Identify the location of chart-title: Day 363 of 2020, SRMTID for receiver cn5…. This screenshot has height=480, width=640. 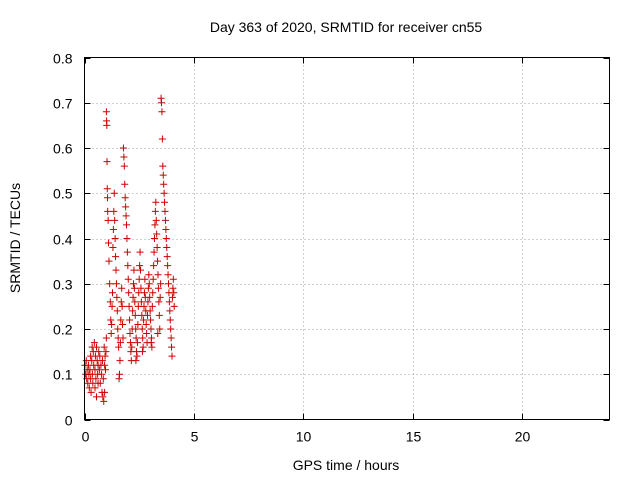
(346, 27).